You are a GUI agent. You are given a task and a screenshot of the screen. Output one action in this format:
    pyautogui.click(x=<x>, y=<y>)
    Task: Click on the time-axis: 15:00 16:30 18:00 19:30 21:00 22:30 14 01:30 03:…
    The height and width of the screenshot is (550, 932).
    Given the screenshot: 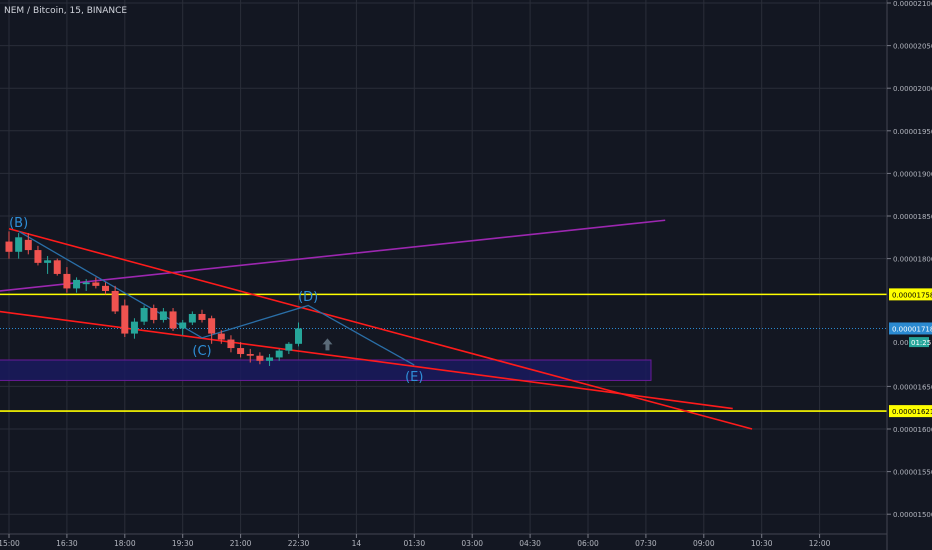 What is the action you would take?
    pyautogui.click(x=443, y=540)
    